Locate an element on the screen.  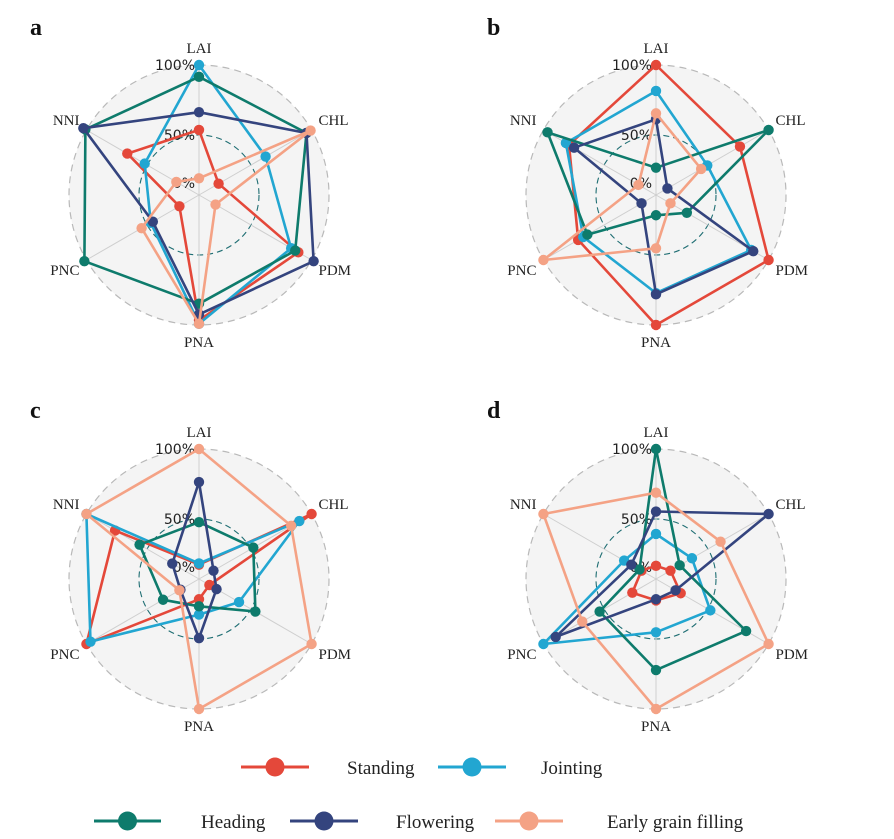
series-heading is located at coordinates (673, 559).